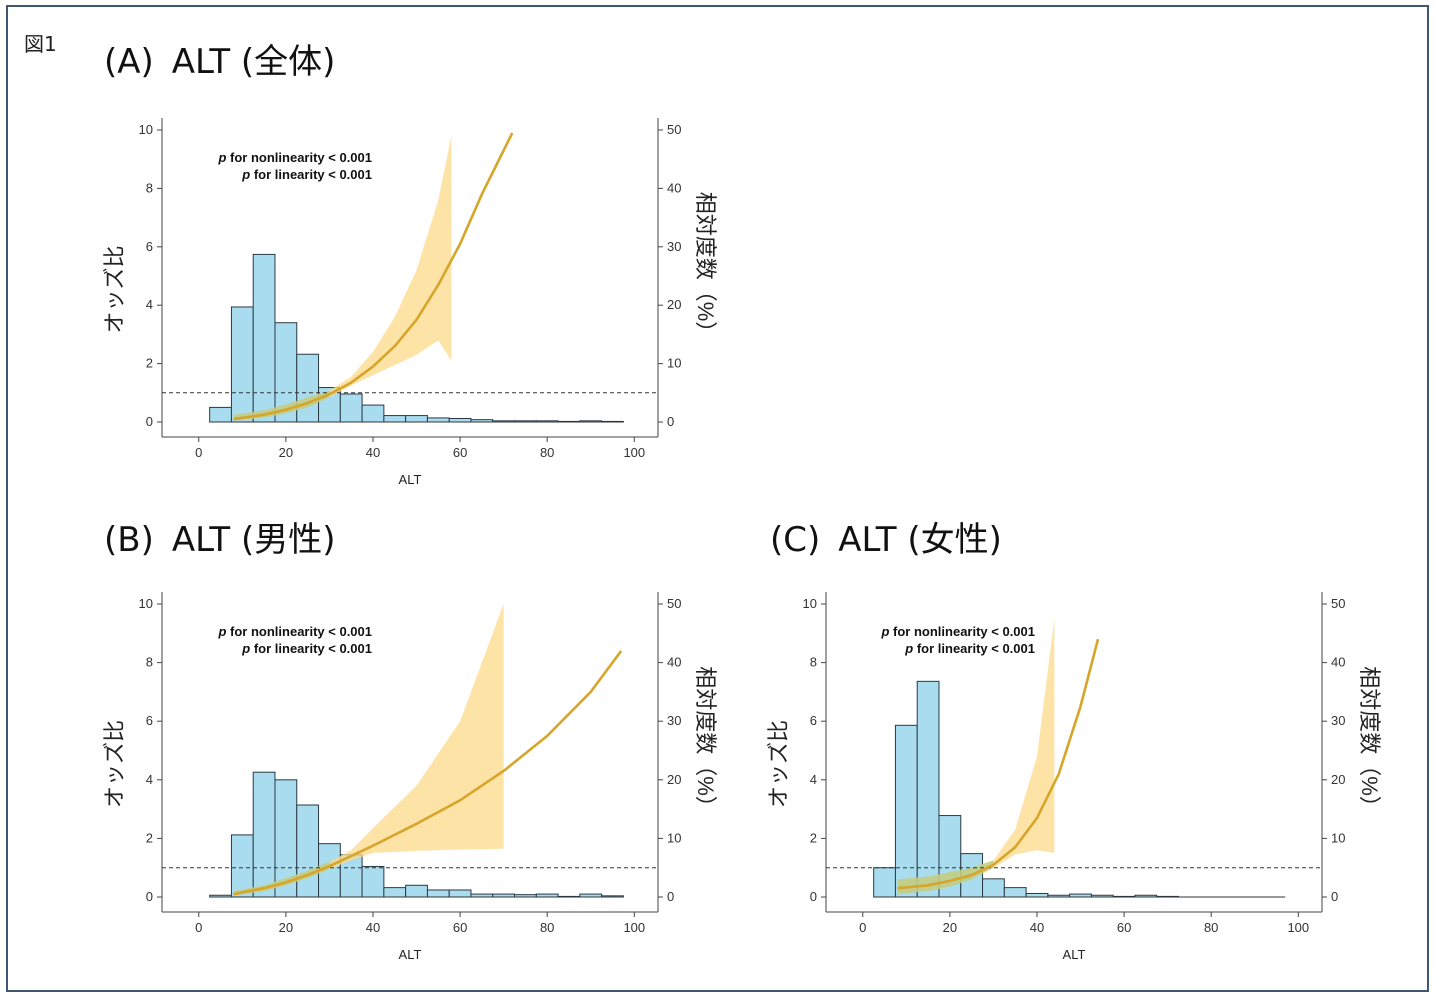 Image resolution: width=1436 pixels, height=999 pixels. Describe the element at coordinates (813, 662) in the screenshot. I see `y-left-tick-label: 8` at that location.